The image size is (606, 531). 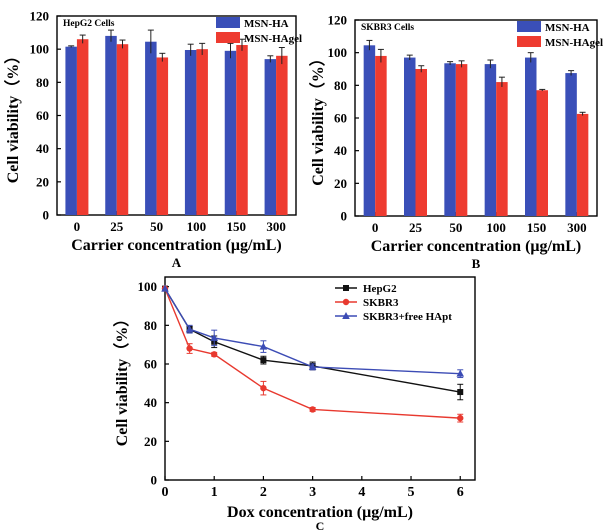 What do you see at coordinates (380, 289) in the screenshot?
I see `legend-label: HepG2` at bounding box center [380, 289].